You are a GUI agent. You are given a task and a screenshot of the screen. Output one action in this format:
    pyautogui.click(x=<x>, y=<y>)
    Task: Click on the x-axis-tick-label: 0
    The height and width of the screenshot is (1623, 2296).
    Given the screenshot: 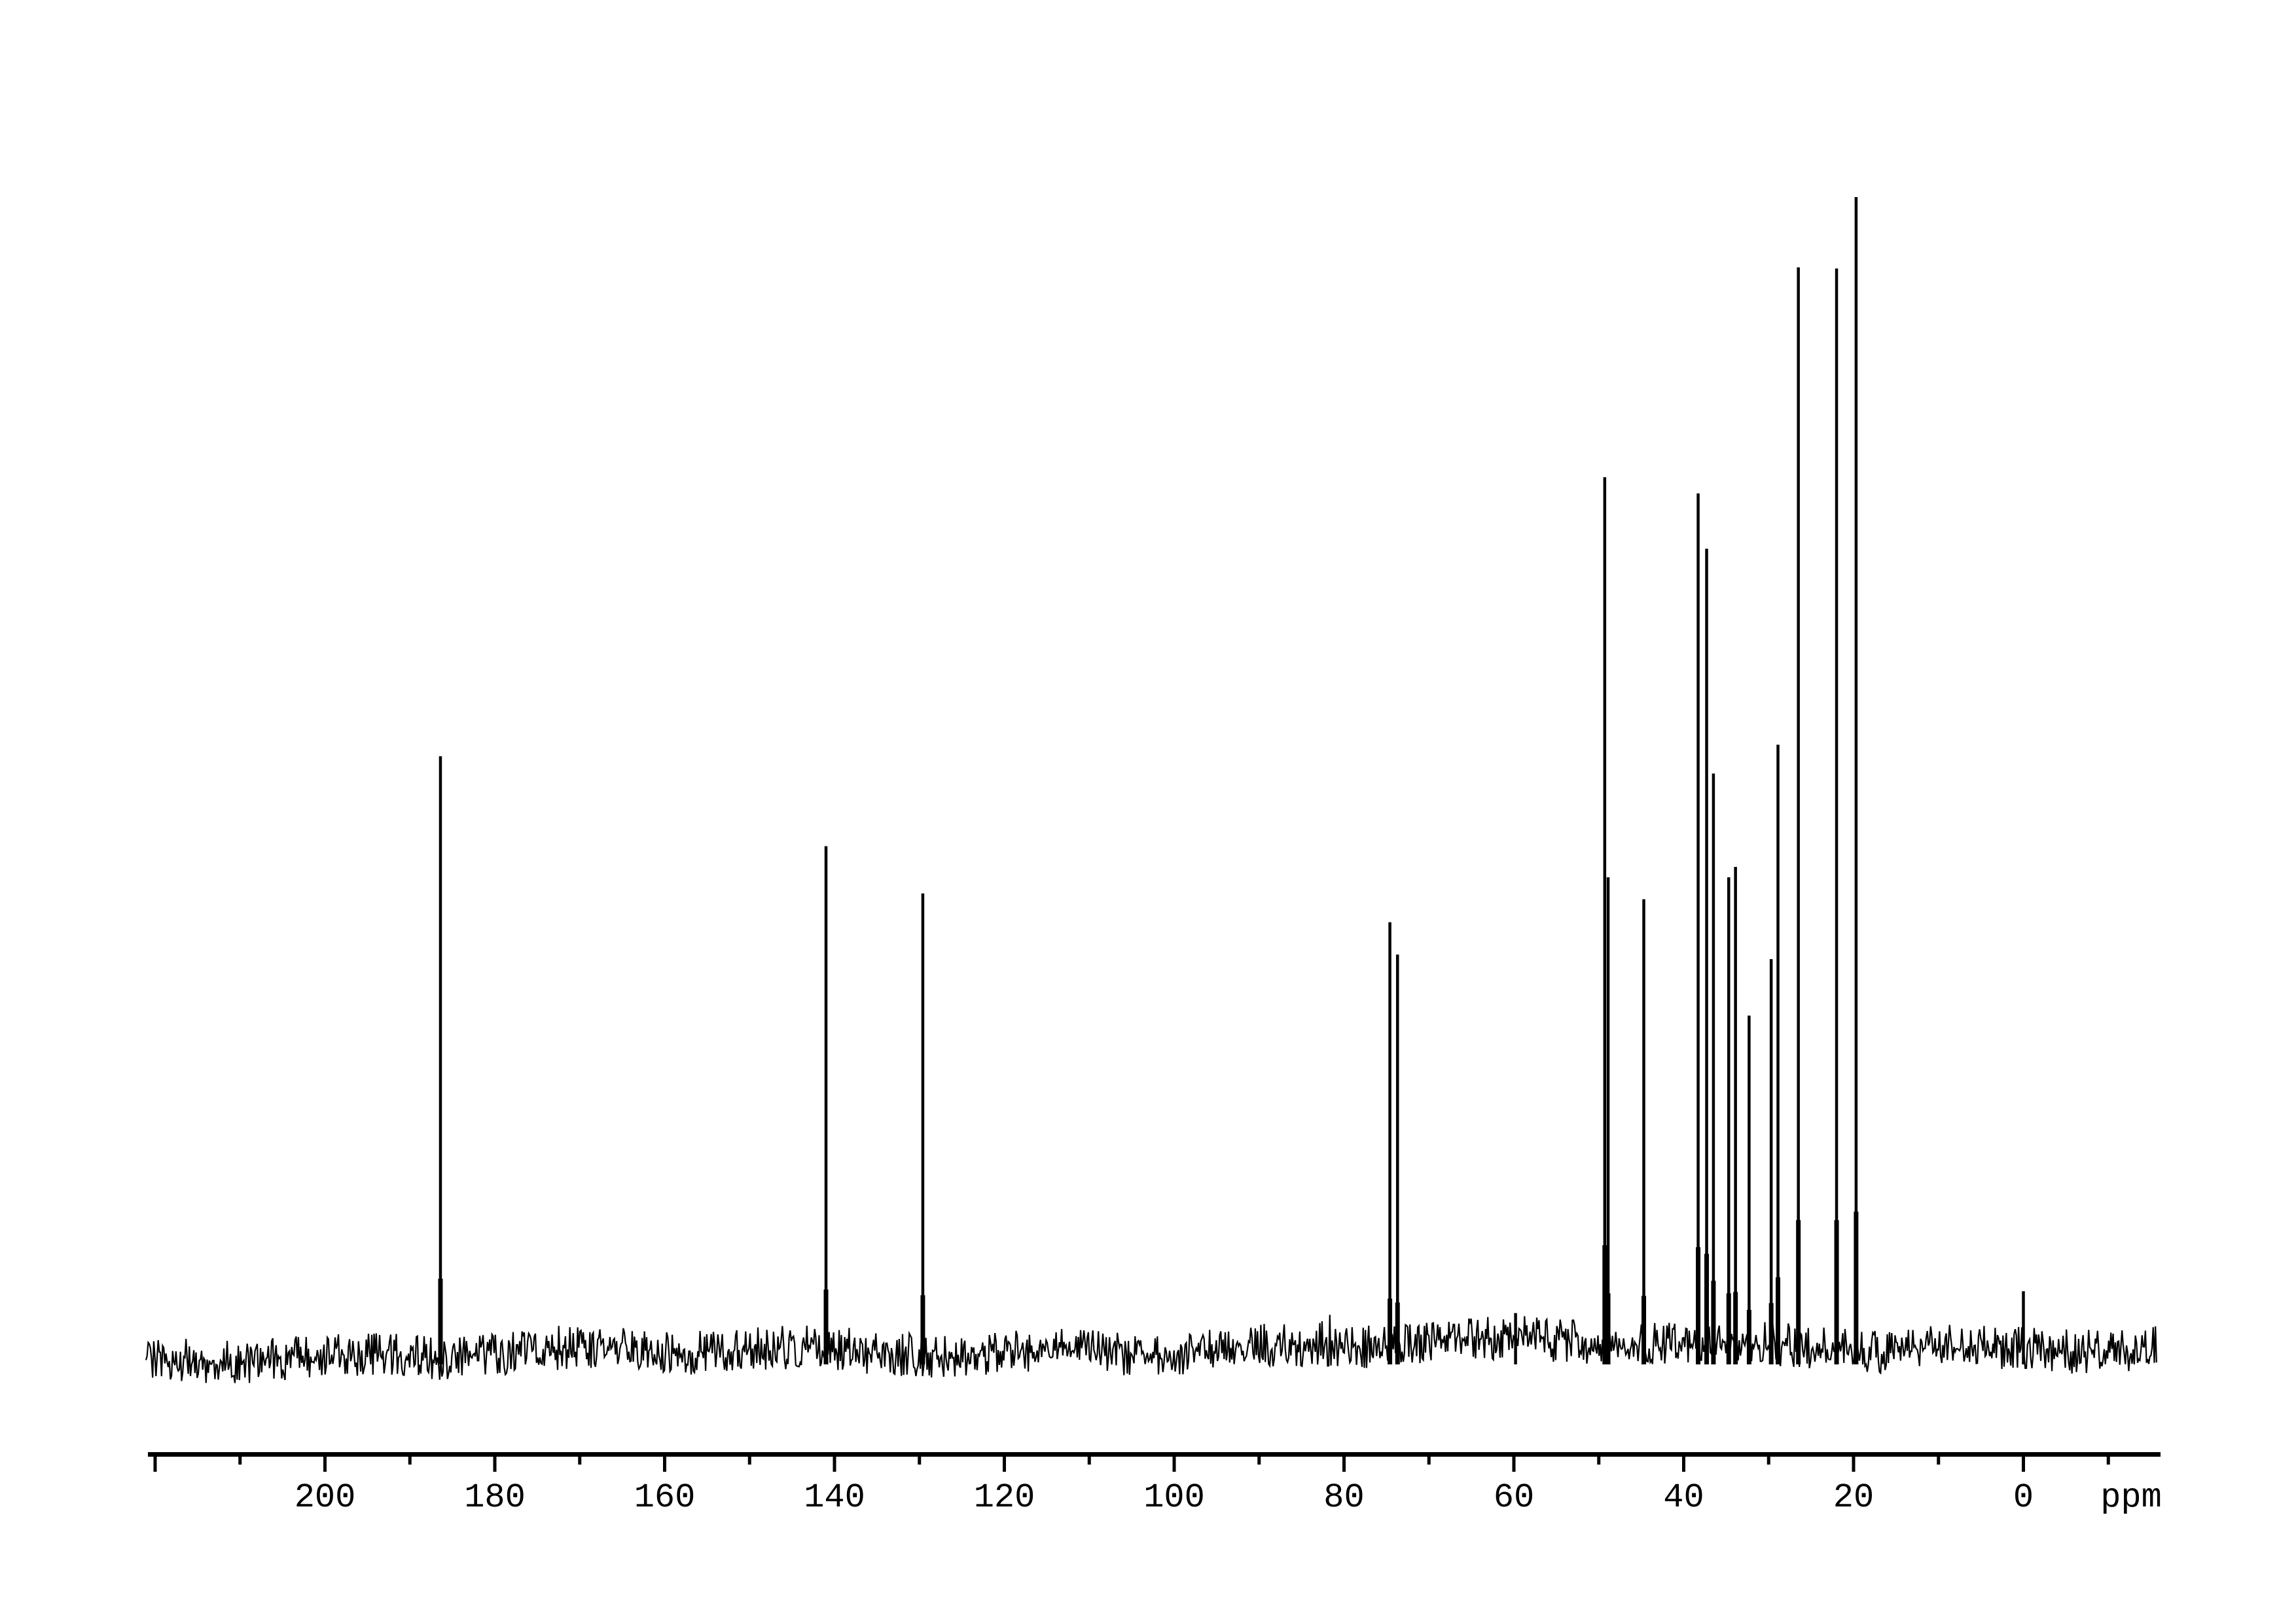 What is the action you would take?
    pyautogui.click(x=2023, y=1497)
    